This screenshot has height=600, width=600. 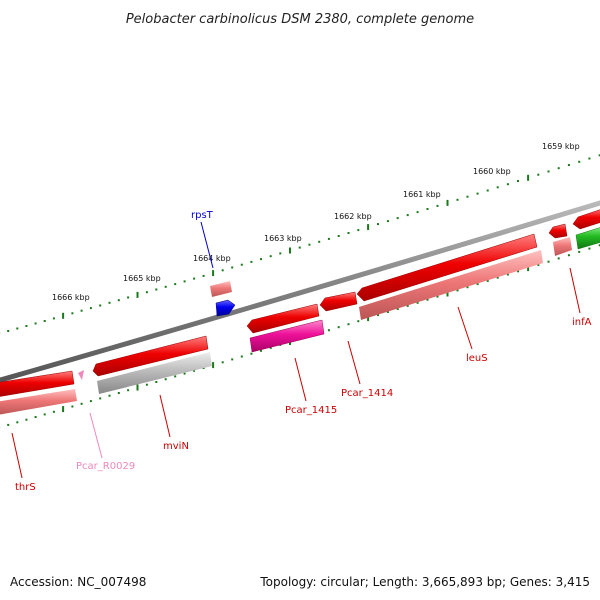 What do you see at coordinates (586, 219) in the screenshot?
I see `gene-feature-forward-edge` at bounding box center [586, 219].